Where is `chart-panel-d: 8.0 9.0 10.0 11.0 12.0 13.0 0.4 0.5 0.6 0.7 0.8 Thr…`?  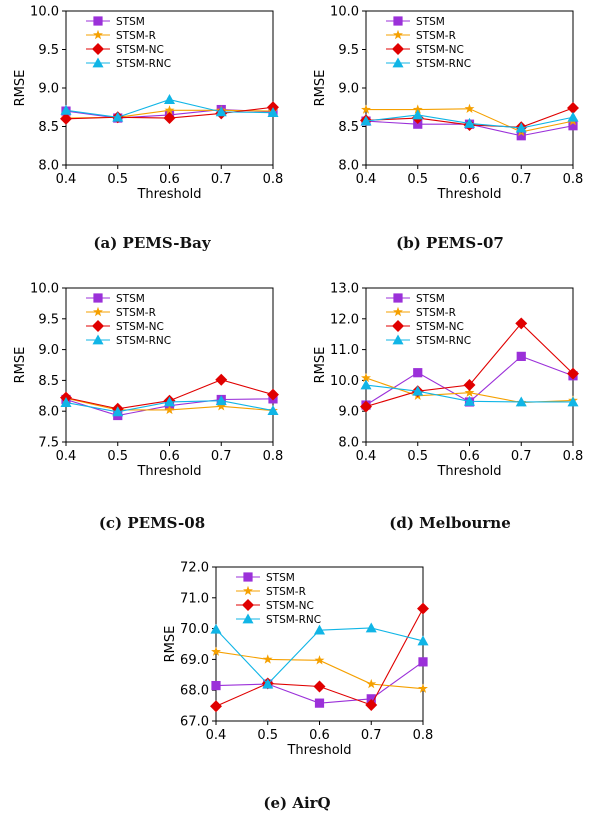 chart-panel-d: 8.0 9.0 10.0 11.0 12.0 13.0 0.4 0.5 0.6 0.7 0.8 Thr… is located at coordinates (447, 384).